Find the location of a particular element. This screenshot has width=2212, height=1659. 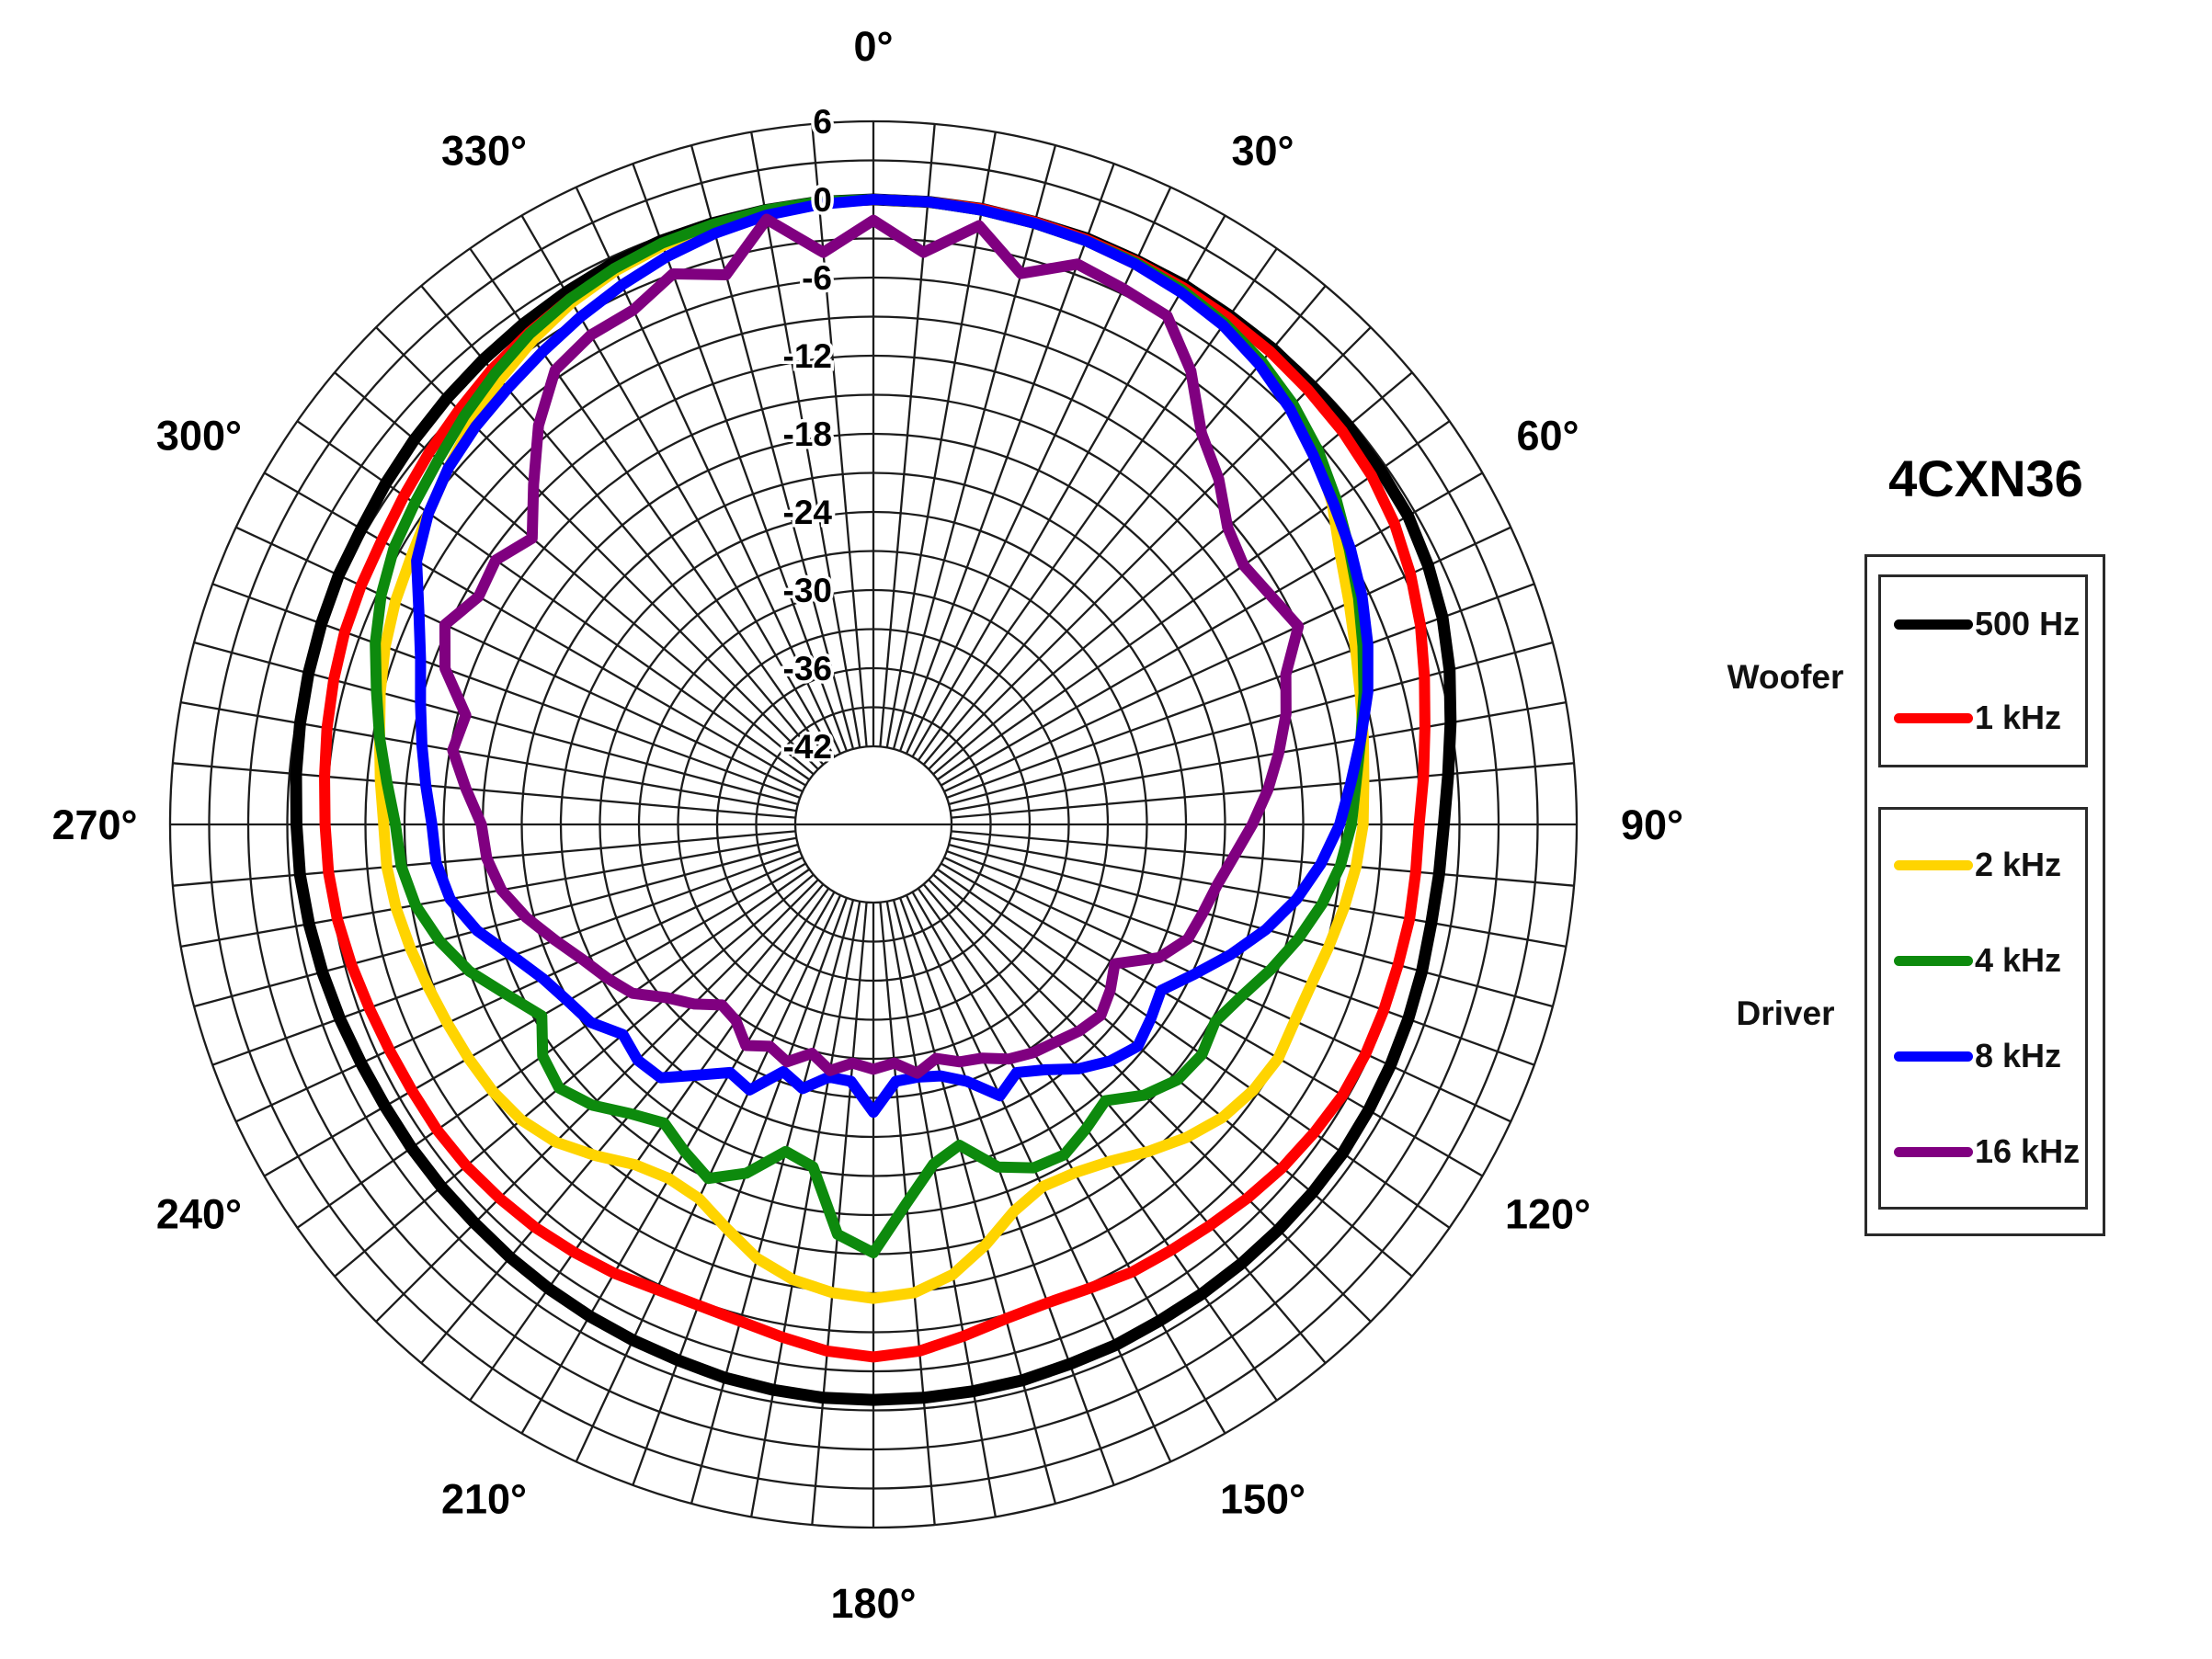

legend-group-label-driver: Driver is located at coordinates (1785, 1013).